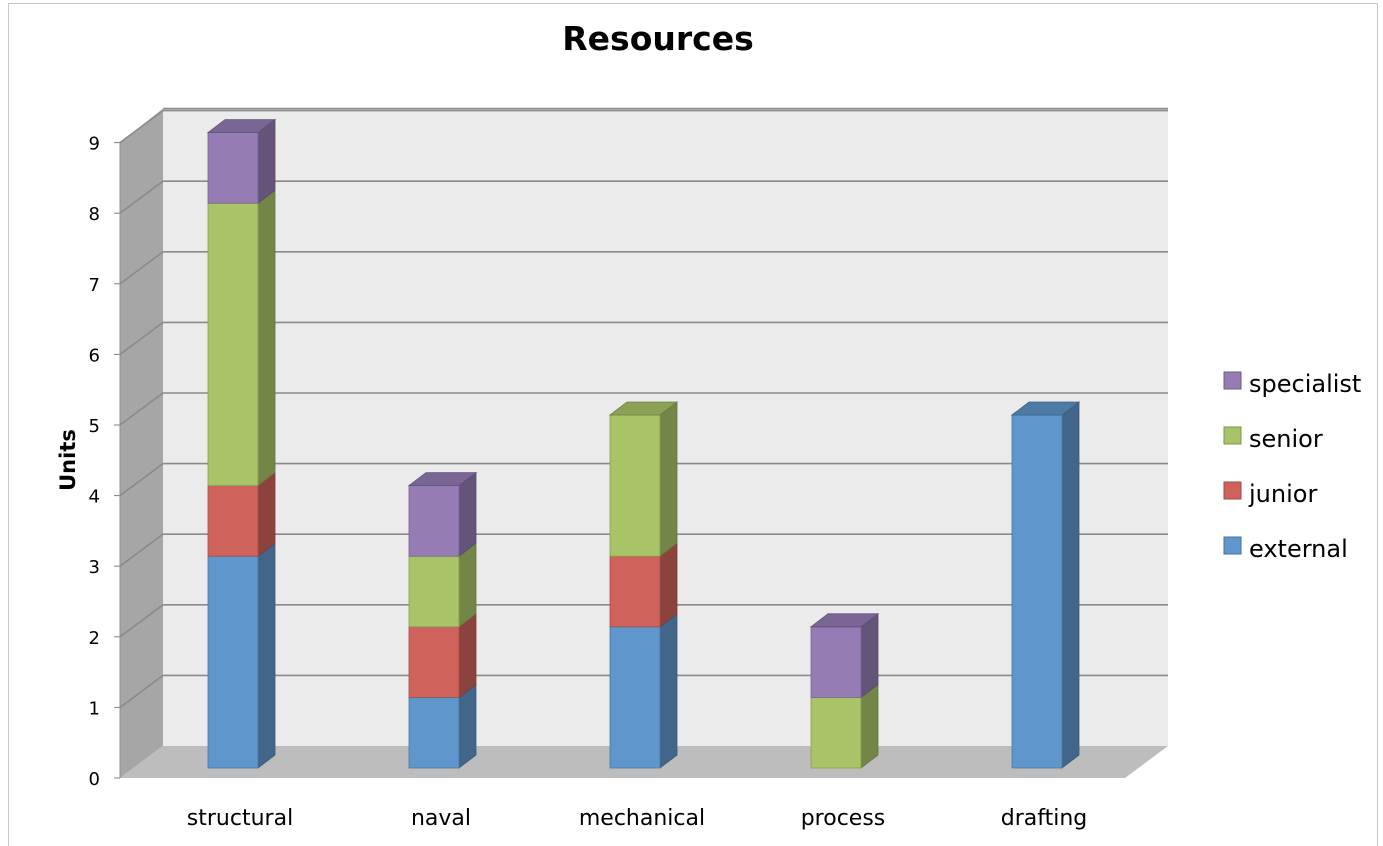 The width and height of the screenshot is (1383, 846). Describe the element at coordinates (68, 460) in the screenshot. I see `y-axis-label: Units` at that location.